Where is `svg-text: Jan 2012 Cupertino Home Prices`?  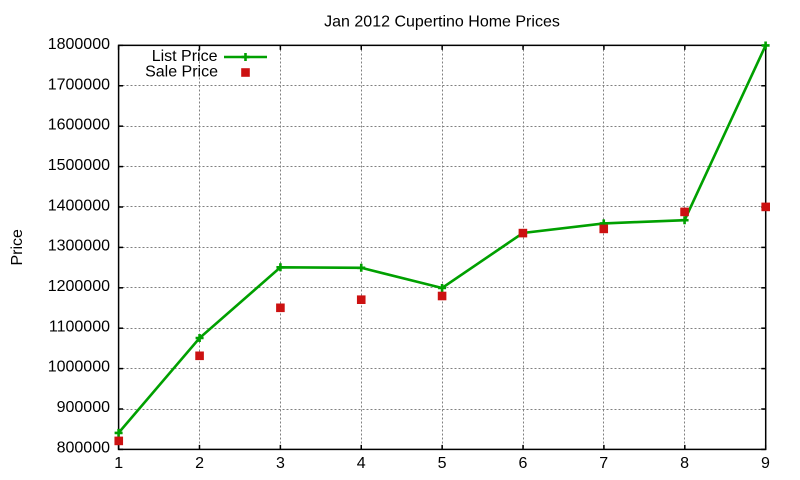 svg-text: Jan 2012 Cupertino Home Prices is located at coordinates (442, 22).